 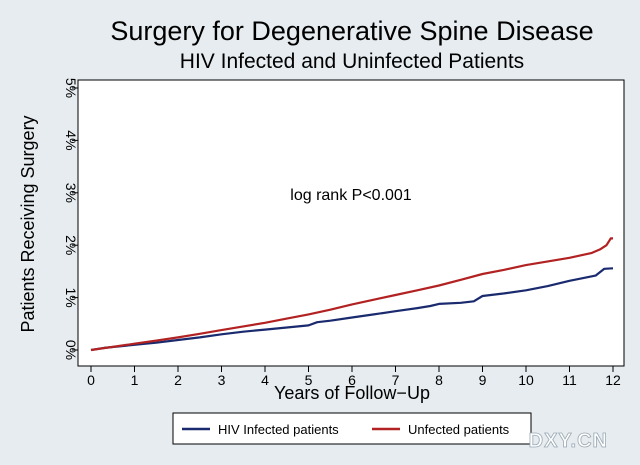 I want to click on x-tick-label: 2, so click(x=178, y=380).